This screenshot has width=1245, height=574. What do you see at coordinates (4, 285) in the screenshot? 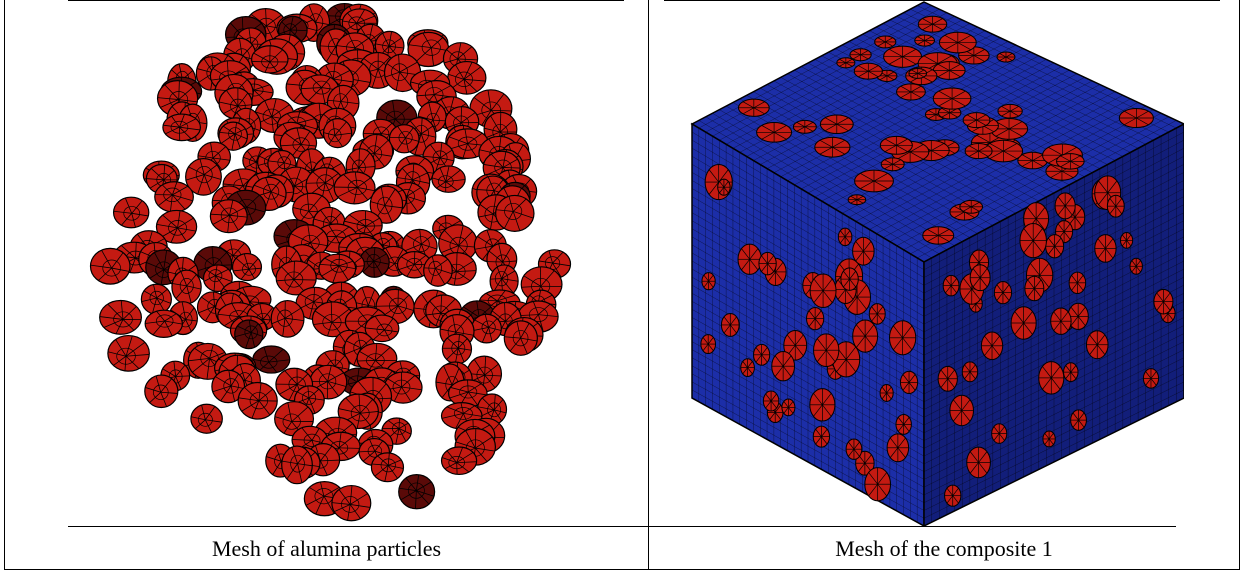
I see `table-left-border` at bounding box center [4, 285].